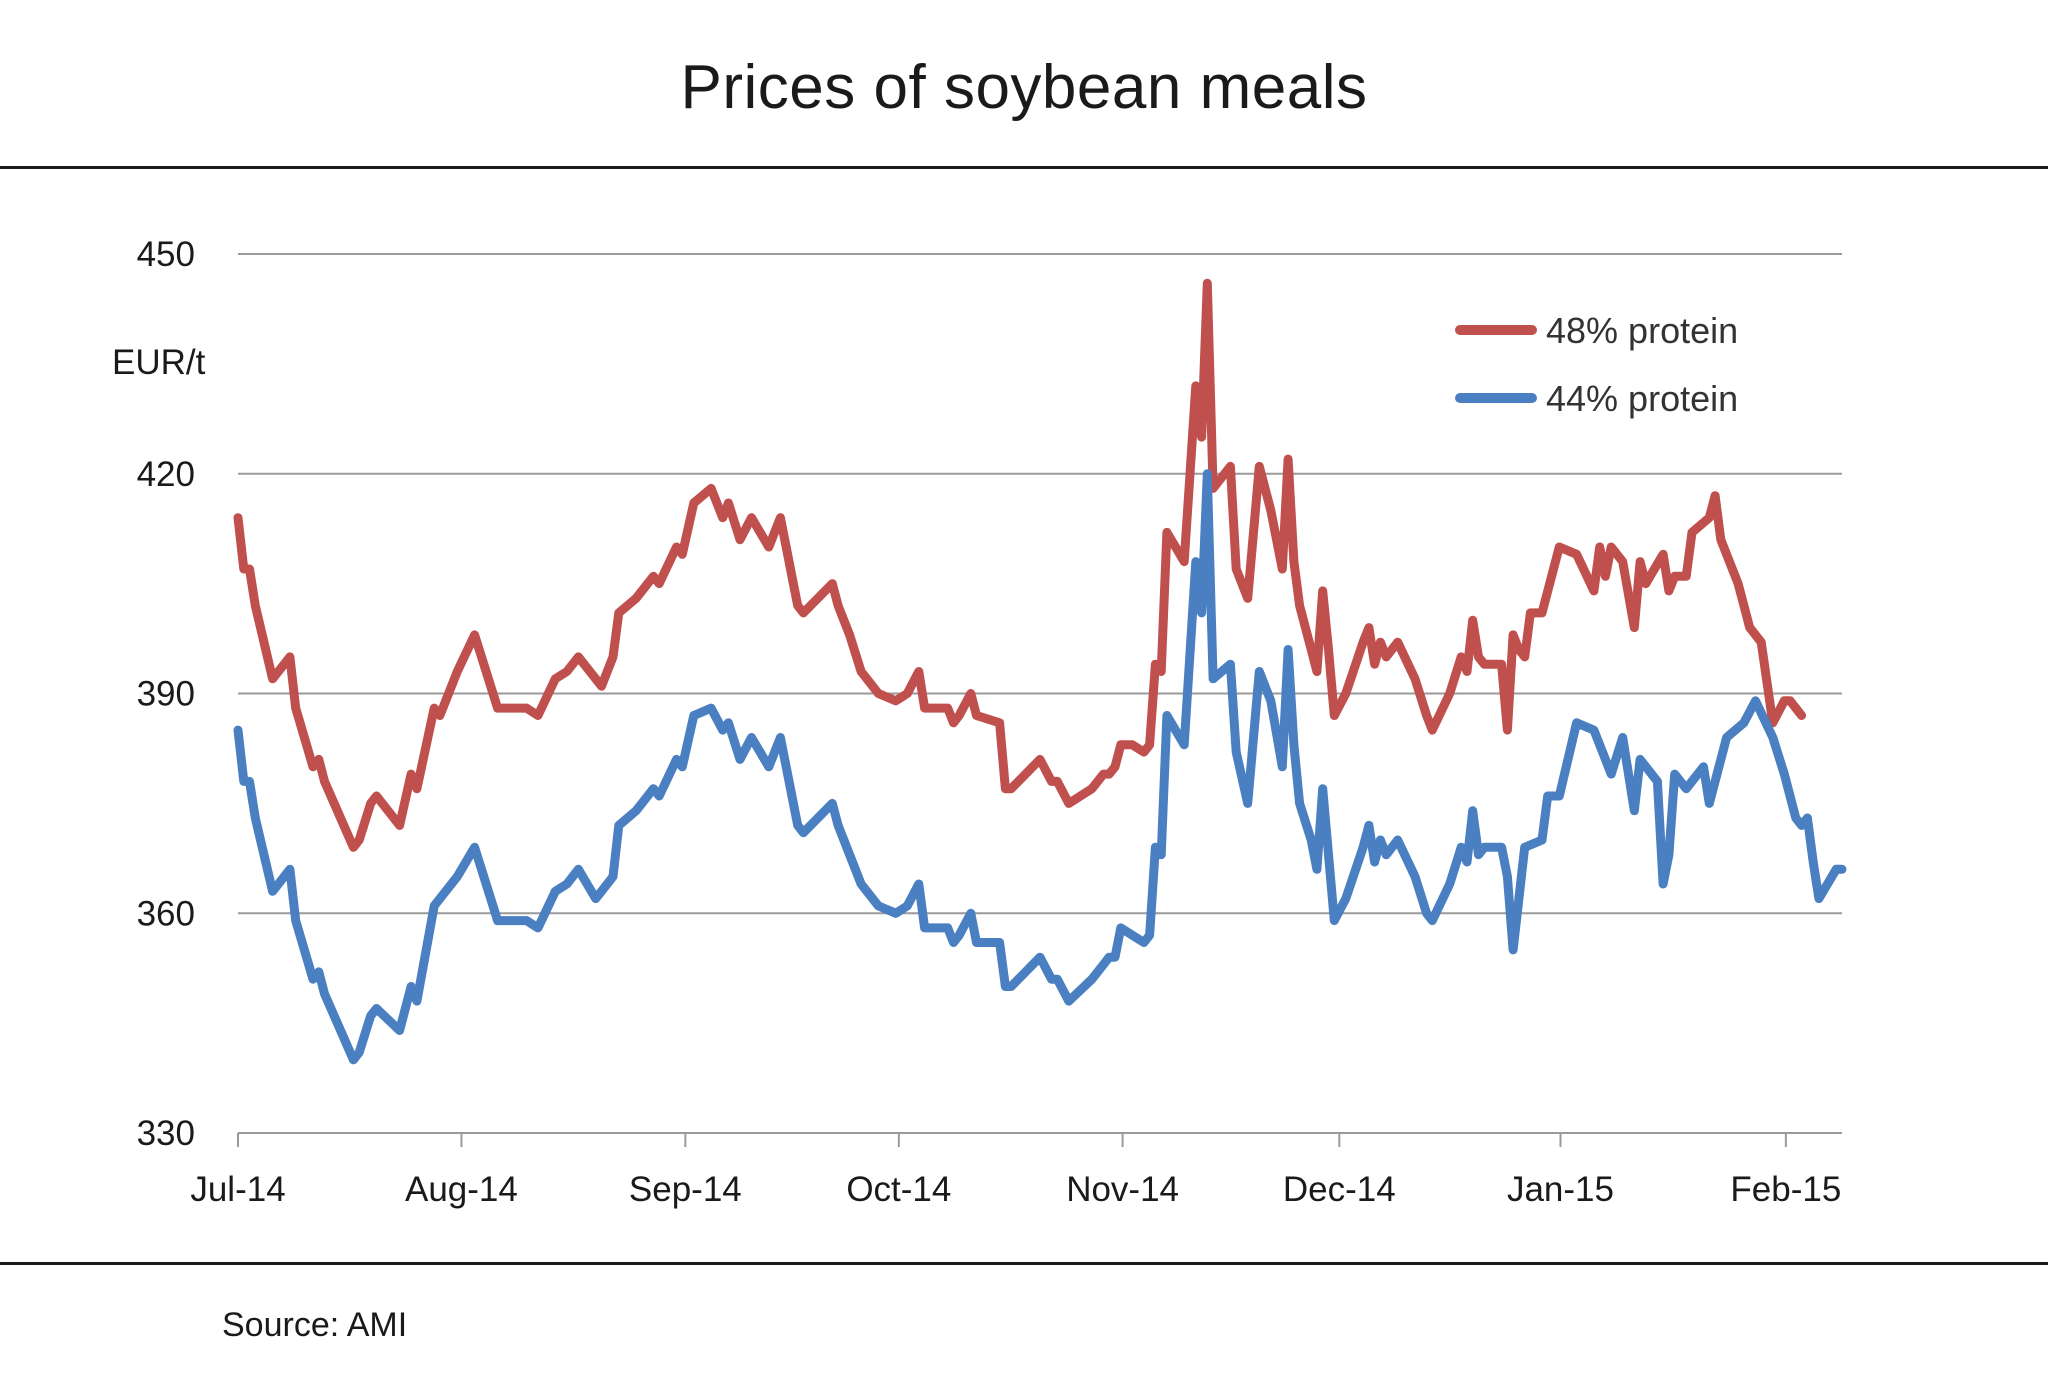 The image size is (2048, 1400). Describe the element at coordinates (1339, 1189) in the screenshot. I see `x-tick-label: Dec-14` at that location.